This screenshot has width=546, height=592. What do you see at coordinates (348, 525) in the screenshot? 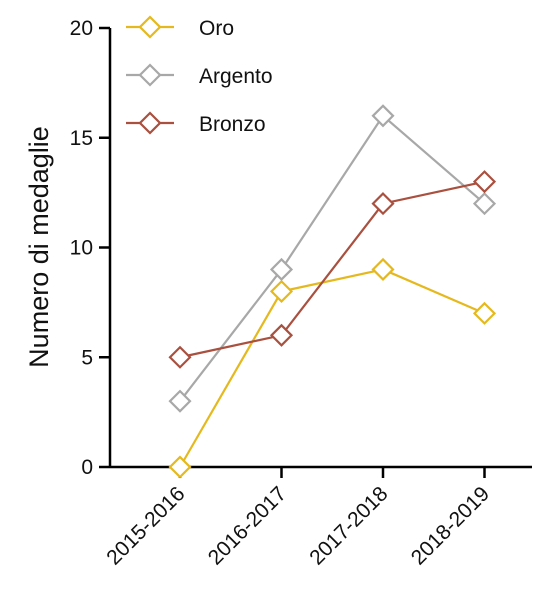
I see `x-tick-label: 2017-2018` at bounding box center [348, 525].